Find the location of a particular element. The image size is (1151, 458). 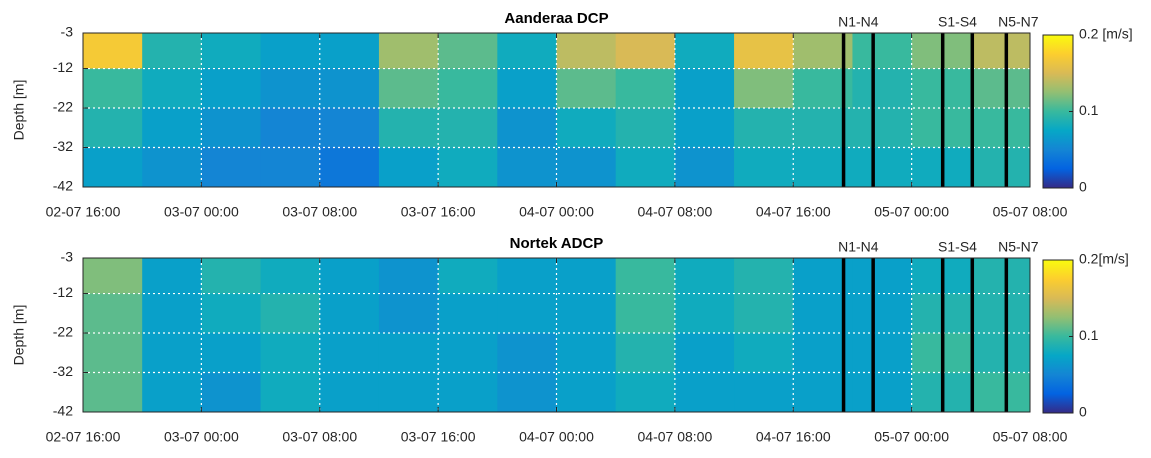

panel-title: Aanderaa DCP is located at coordinates (556, 18).